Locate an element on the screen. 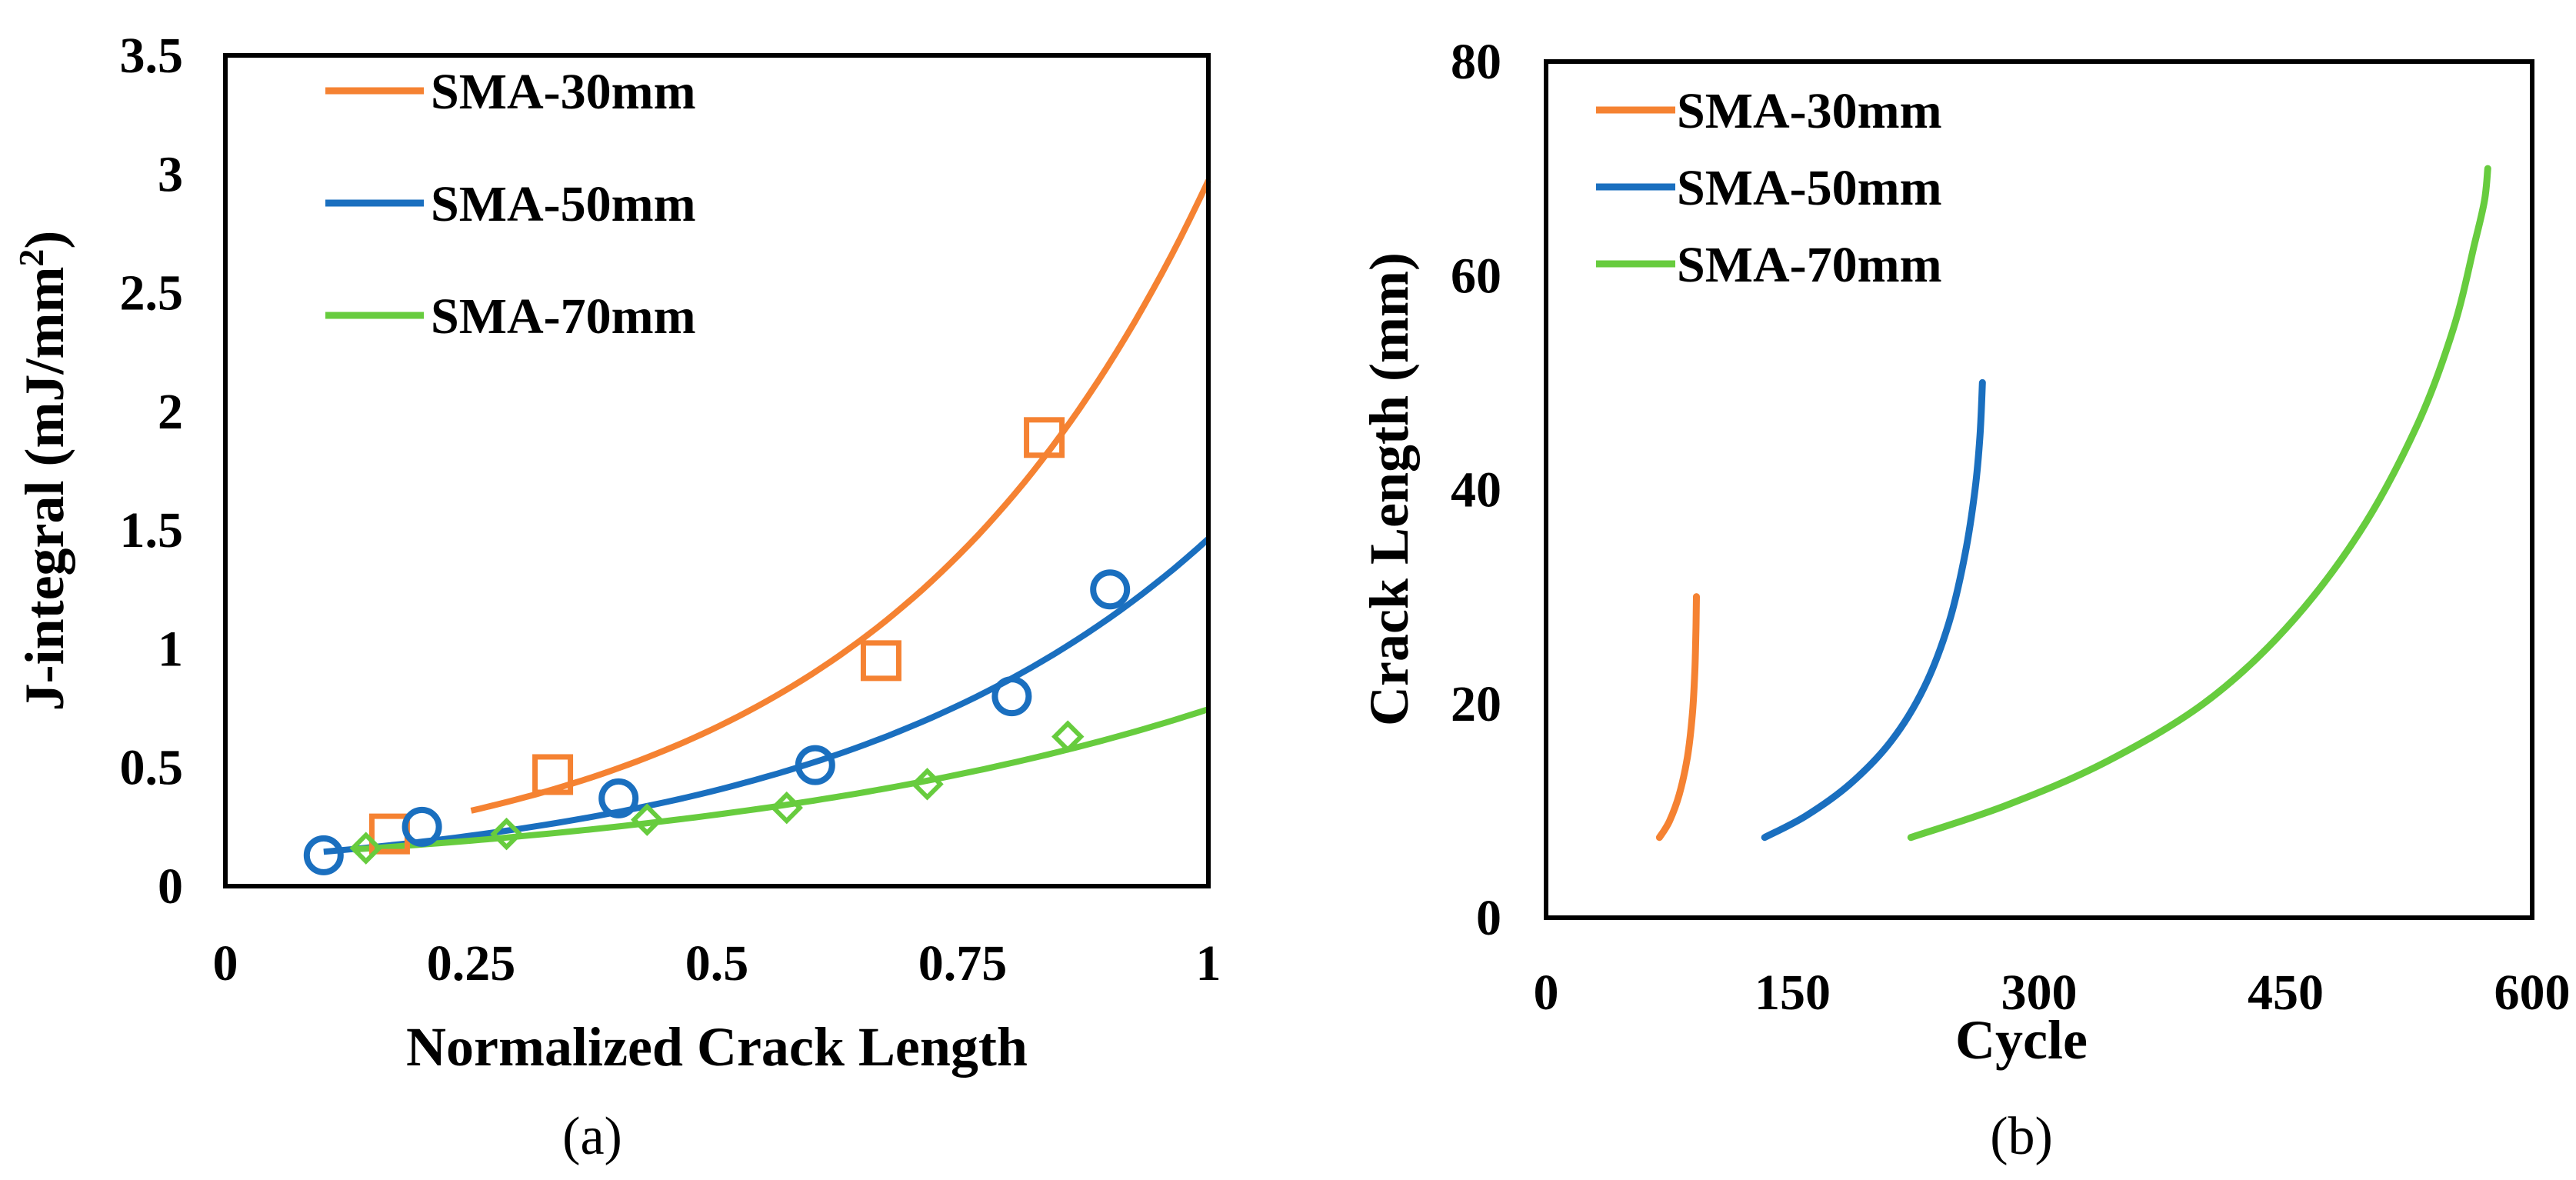 The width and height of the screenshot is (2576, 1180). y-tick-label: 0.5 is located at coordinates (152, 768).